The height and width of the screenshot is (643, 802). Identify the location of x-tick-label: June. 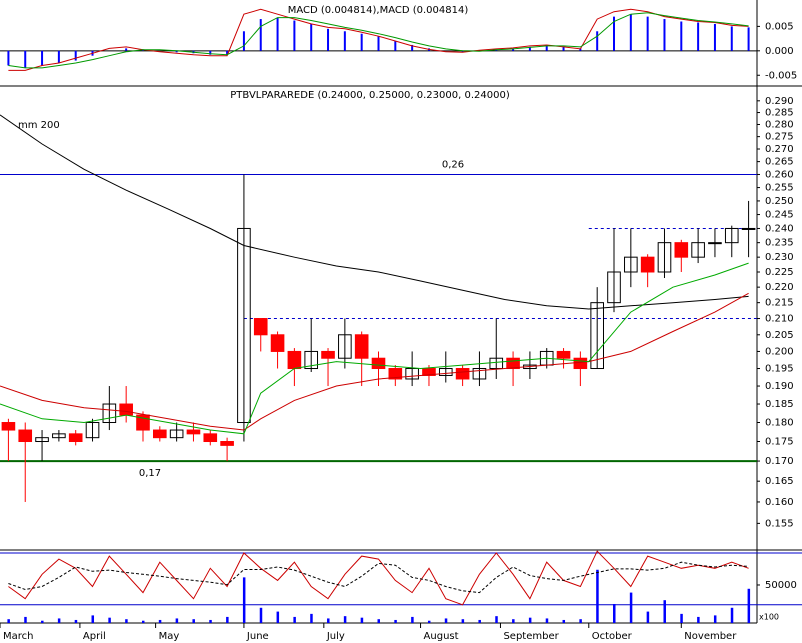
(257, 636).